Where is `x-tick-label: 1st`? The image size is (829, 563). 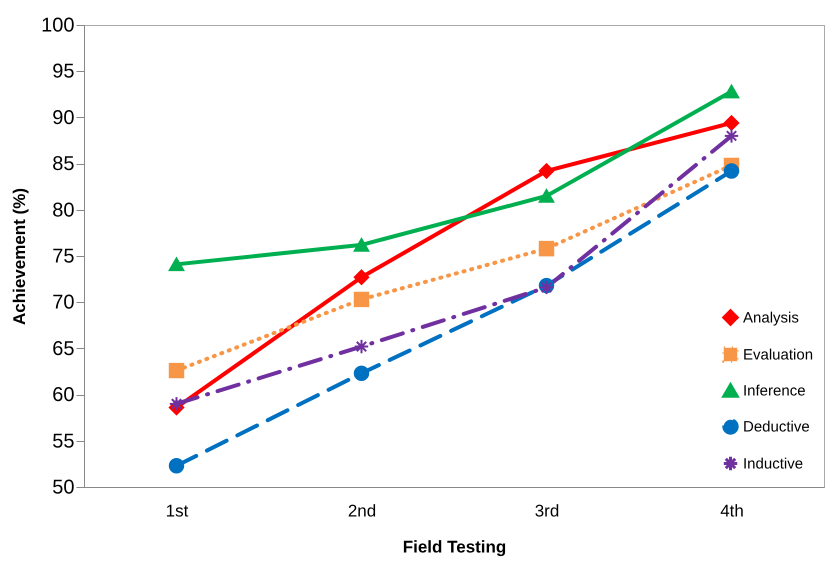
x-tick-label: 1st is located at coordinates (177, 511).